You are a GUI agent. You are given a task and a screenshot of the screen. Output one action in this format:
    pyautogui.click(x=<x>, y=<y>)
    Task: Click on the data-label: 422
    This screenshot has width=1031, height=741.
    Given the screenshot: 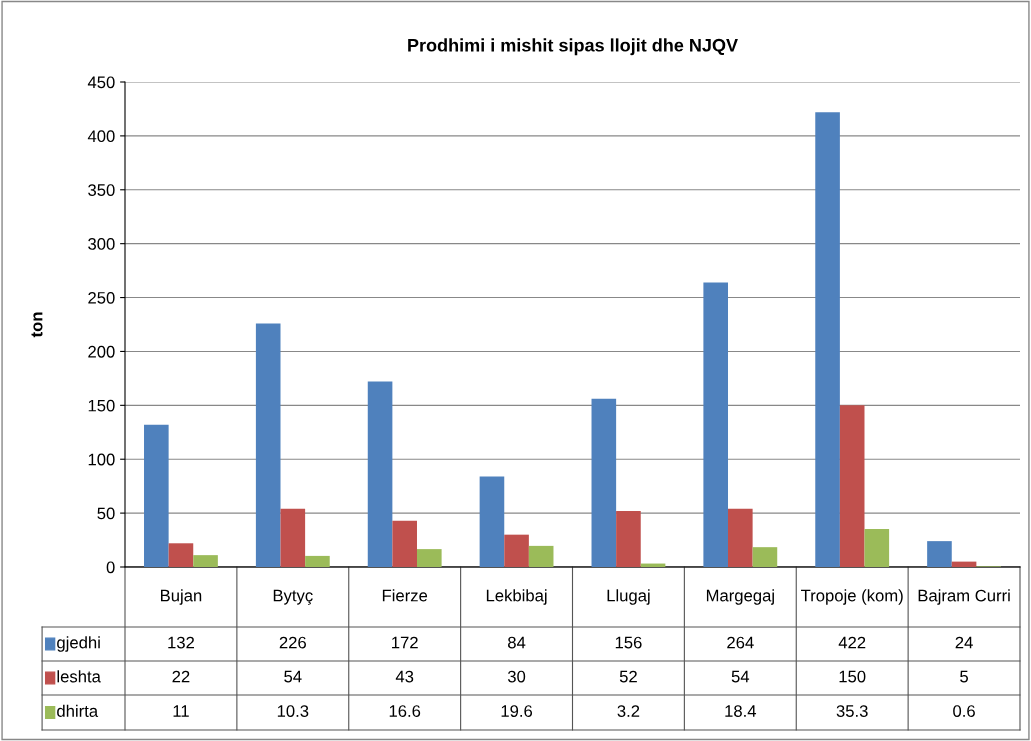 What is the action you would take?
    pyautogui.click(x=852, y=642)
    